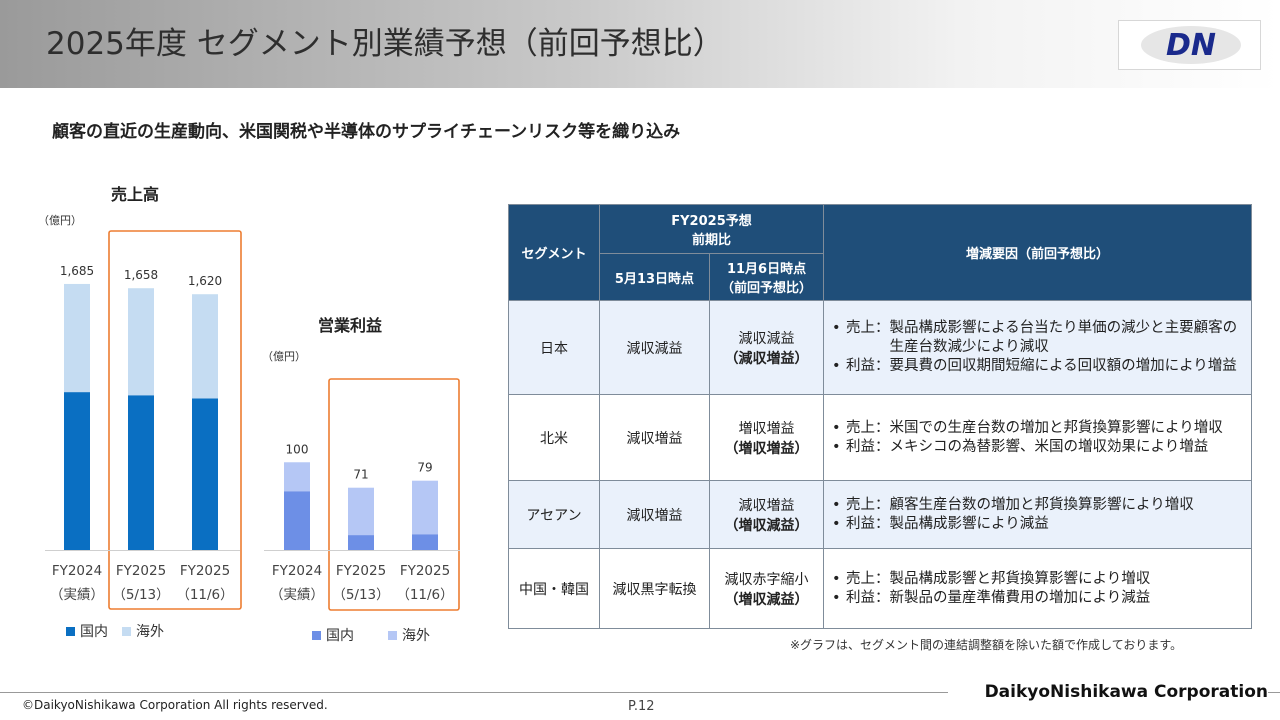 This screenshot has width=1280, height=720. What do you see at coordinates (1013, 504) in the screenshot?
I see `factor-item: • 売上： 顧客生産台数の増加と邦貨換算影響により増収` at bounding box center [1013, 504].